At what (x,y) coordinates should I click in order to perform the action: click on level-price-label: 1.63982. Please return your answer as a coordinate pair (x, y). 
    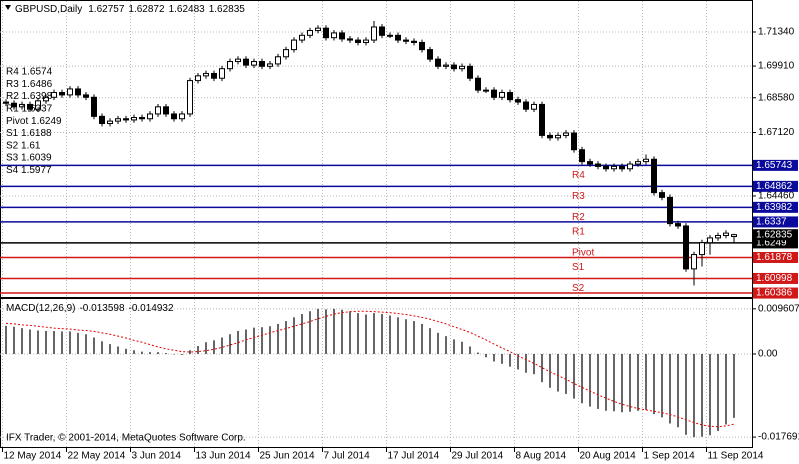
    Looking at the image, I should click on (774, 207).